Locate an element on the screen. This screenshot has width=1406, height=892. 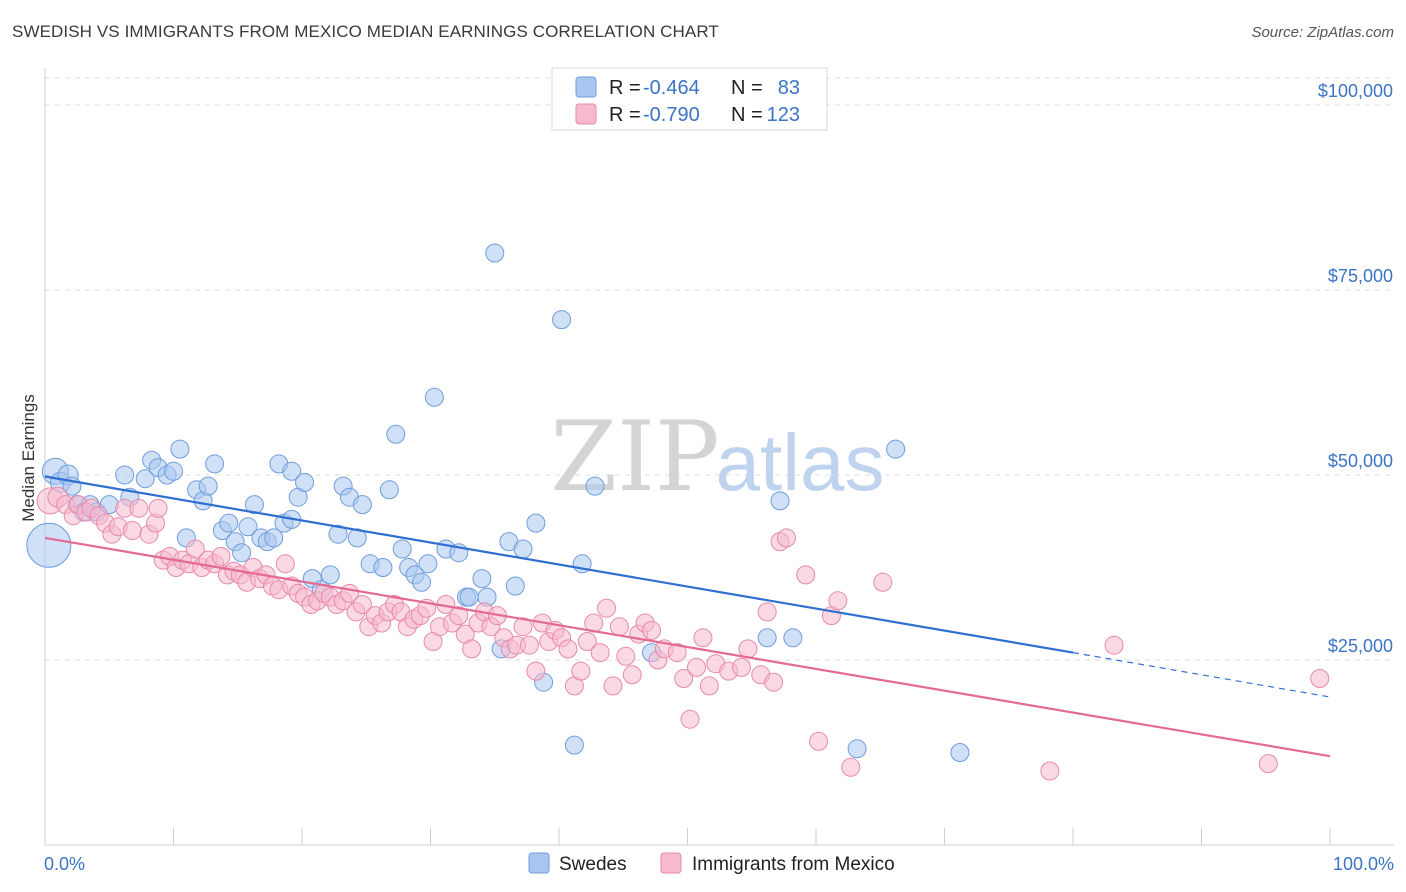
bottom-legend-label-mexico: Immigrants from Mexico is located at coordinates (793, 864).